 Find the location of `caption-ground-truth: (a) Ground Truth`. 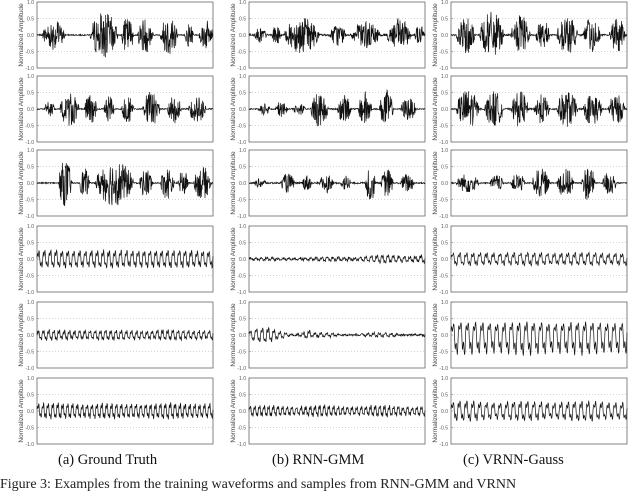

caption-ground-truth: (a) Ground Truth is located at coordinates (108, 460).